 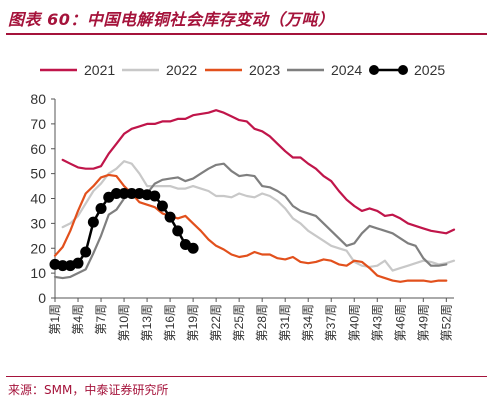 I want to click on y-tick-label: 50, so click(x=38, y=174).